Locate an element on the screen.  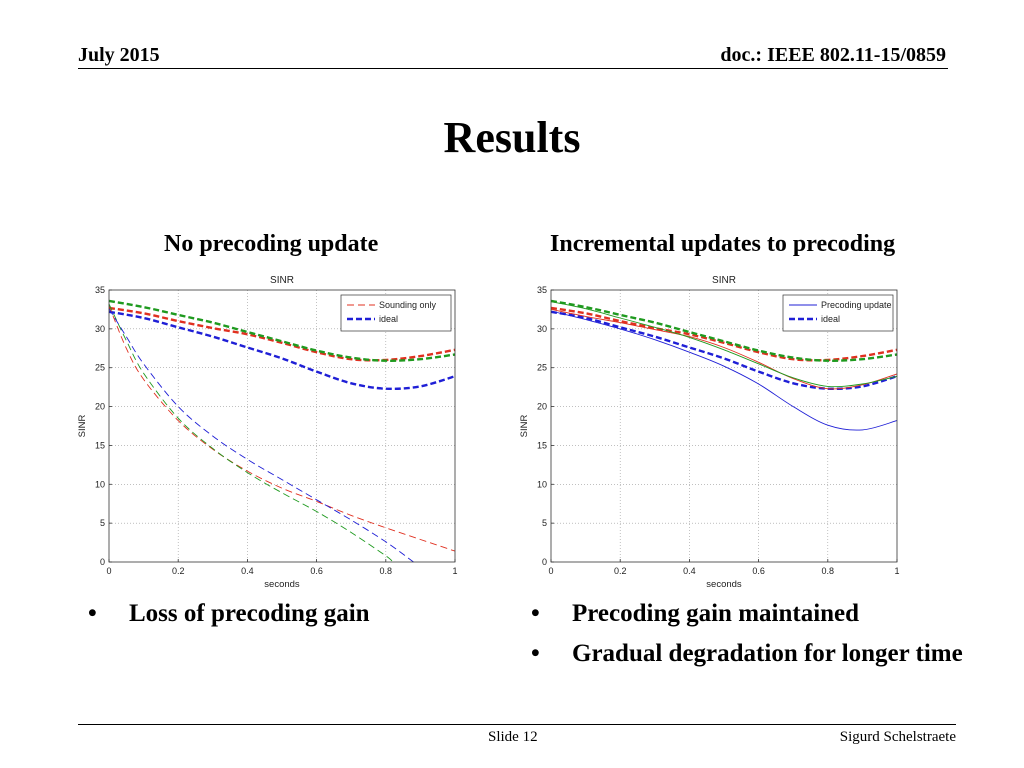
left-bullet-list: • Loss of precoding gain is located at coordinates (268, 617).